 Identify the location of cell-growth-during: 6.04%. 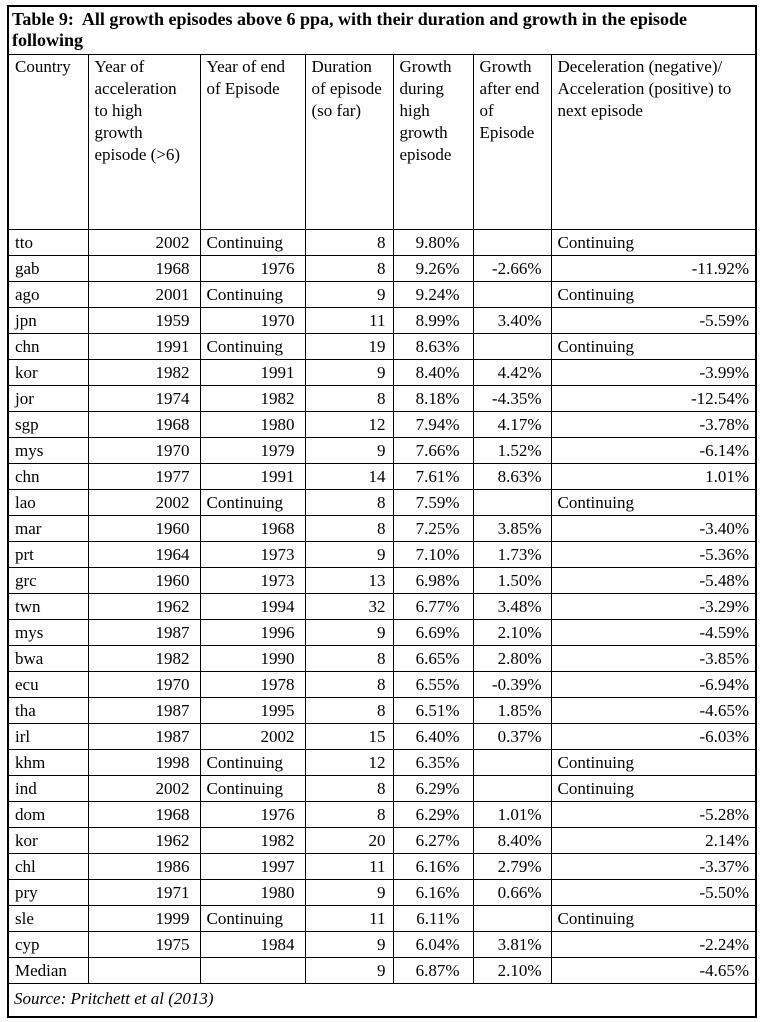
(433, 944).